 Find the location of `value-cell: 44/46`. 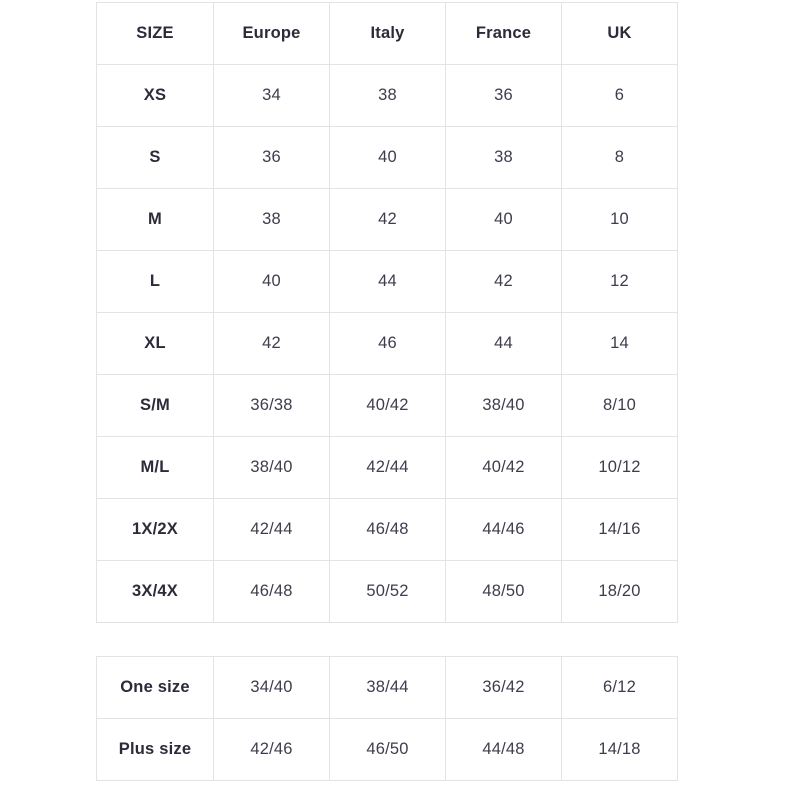

value-cell: 44/46 is located at coordinates (503, 529).